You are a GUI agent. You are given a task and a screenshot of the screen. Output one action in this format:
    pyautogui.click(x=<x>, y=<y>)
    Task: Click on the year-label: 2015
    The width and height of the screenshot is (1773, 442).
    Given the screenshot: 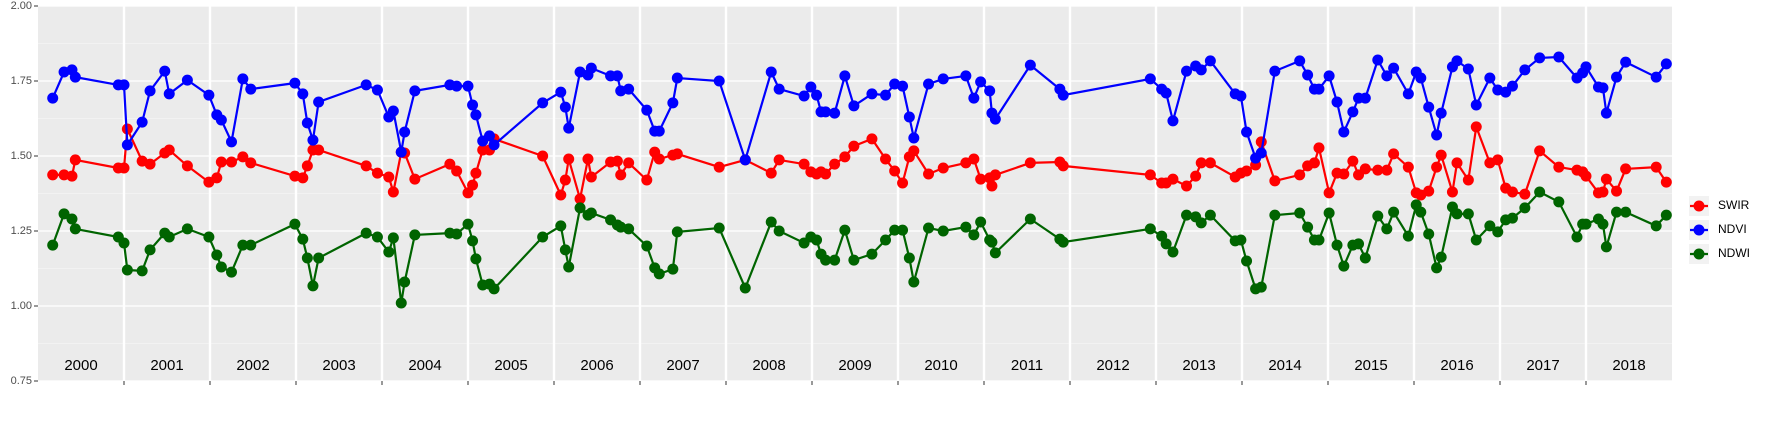 What is the action you would take?
    pyautogui.click(x=1370, y=365)
    